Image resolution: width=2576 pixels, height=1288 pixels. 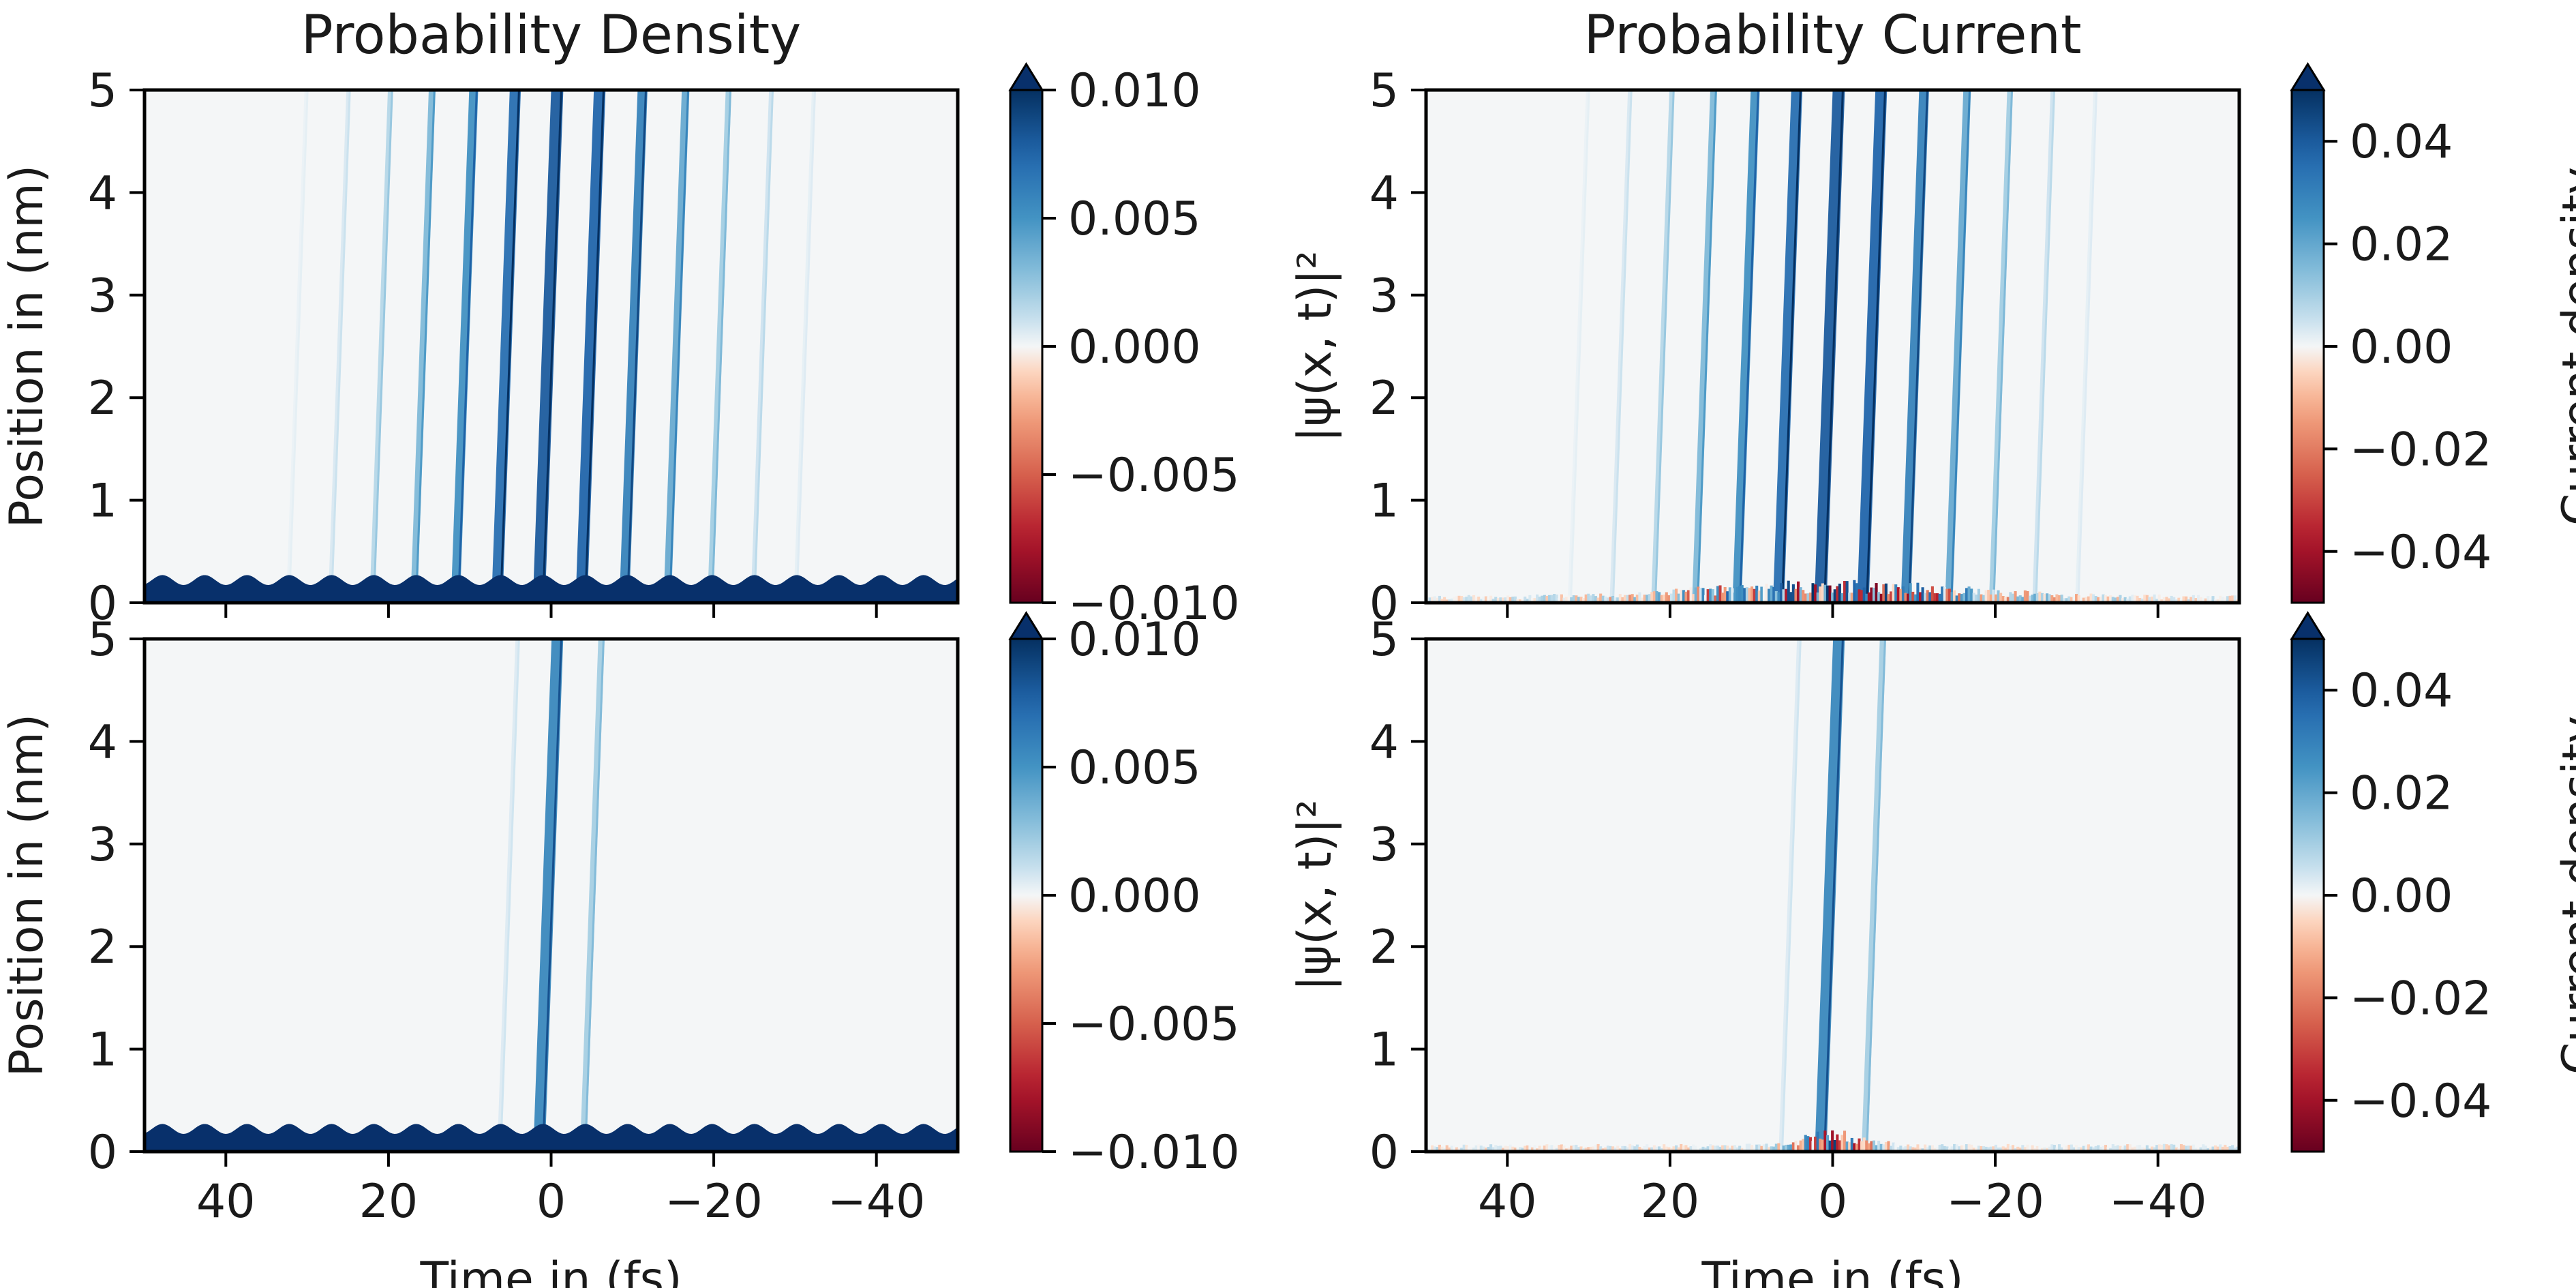 I want to click on y-tick-label: 3, so click(x=102, y=845).